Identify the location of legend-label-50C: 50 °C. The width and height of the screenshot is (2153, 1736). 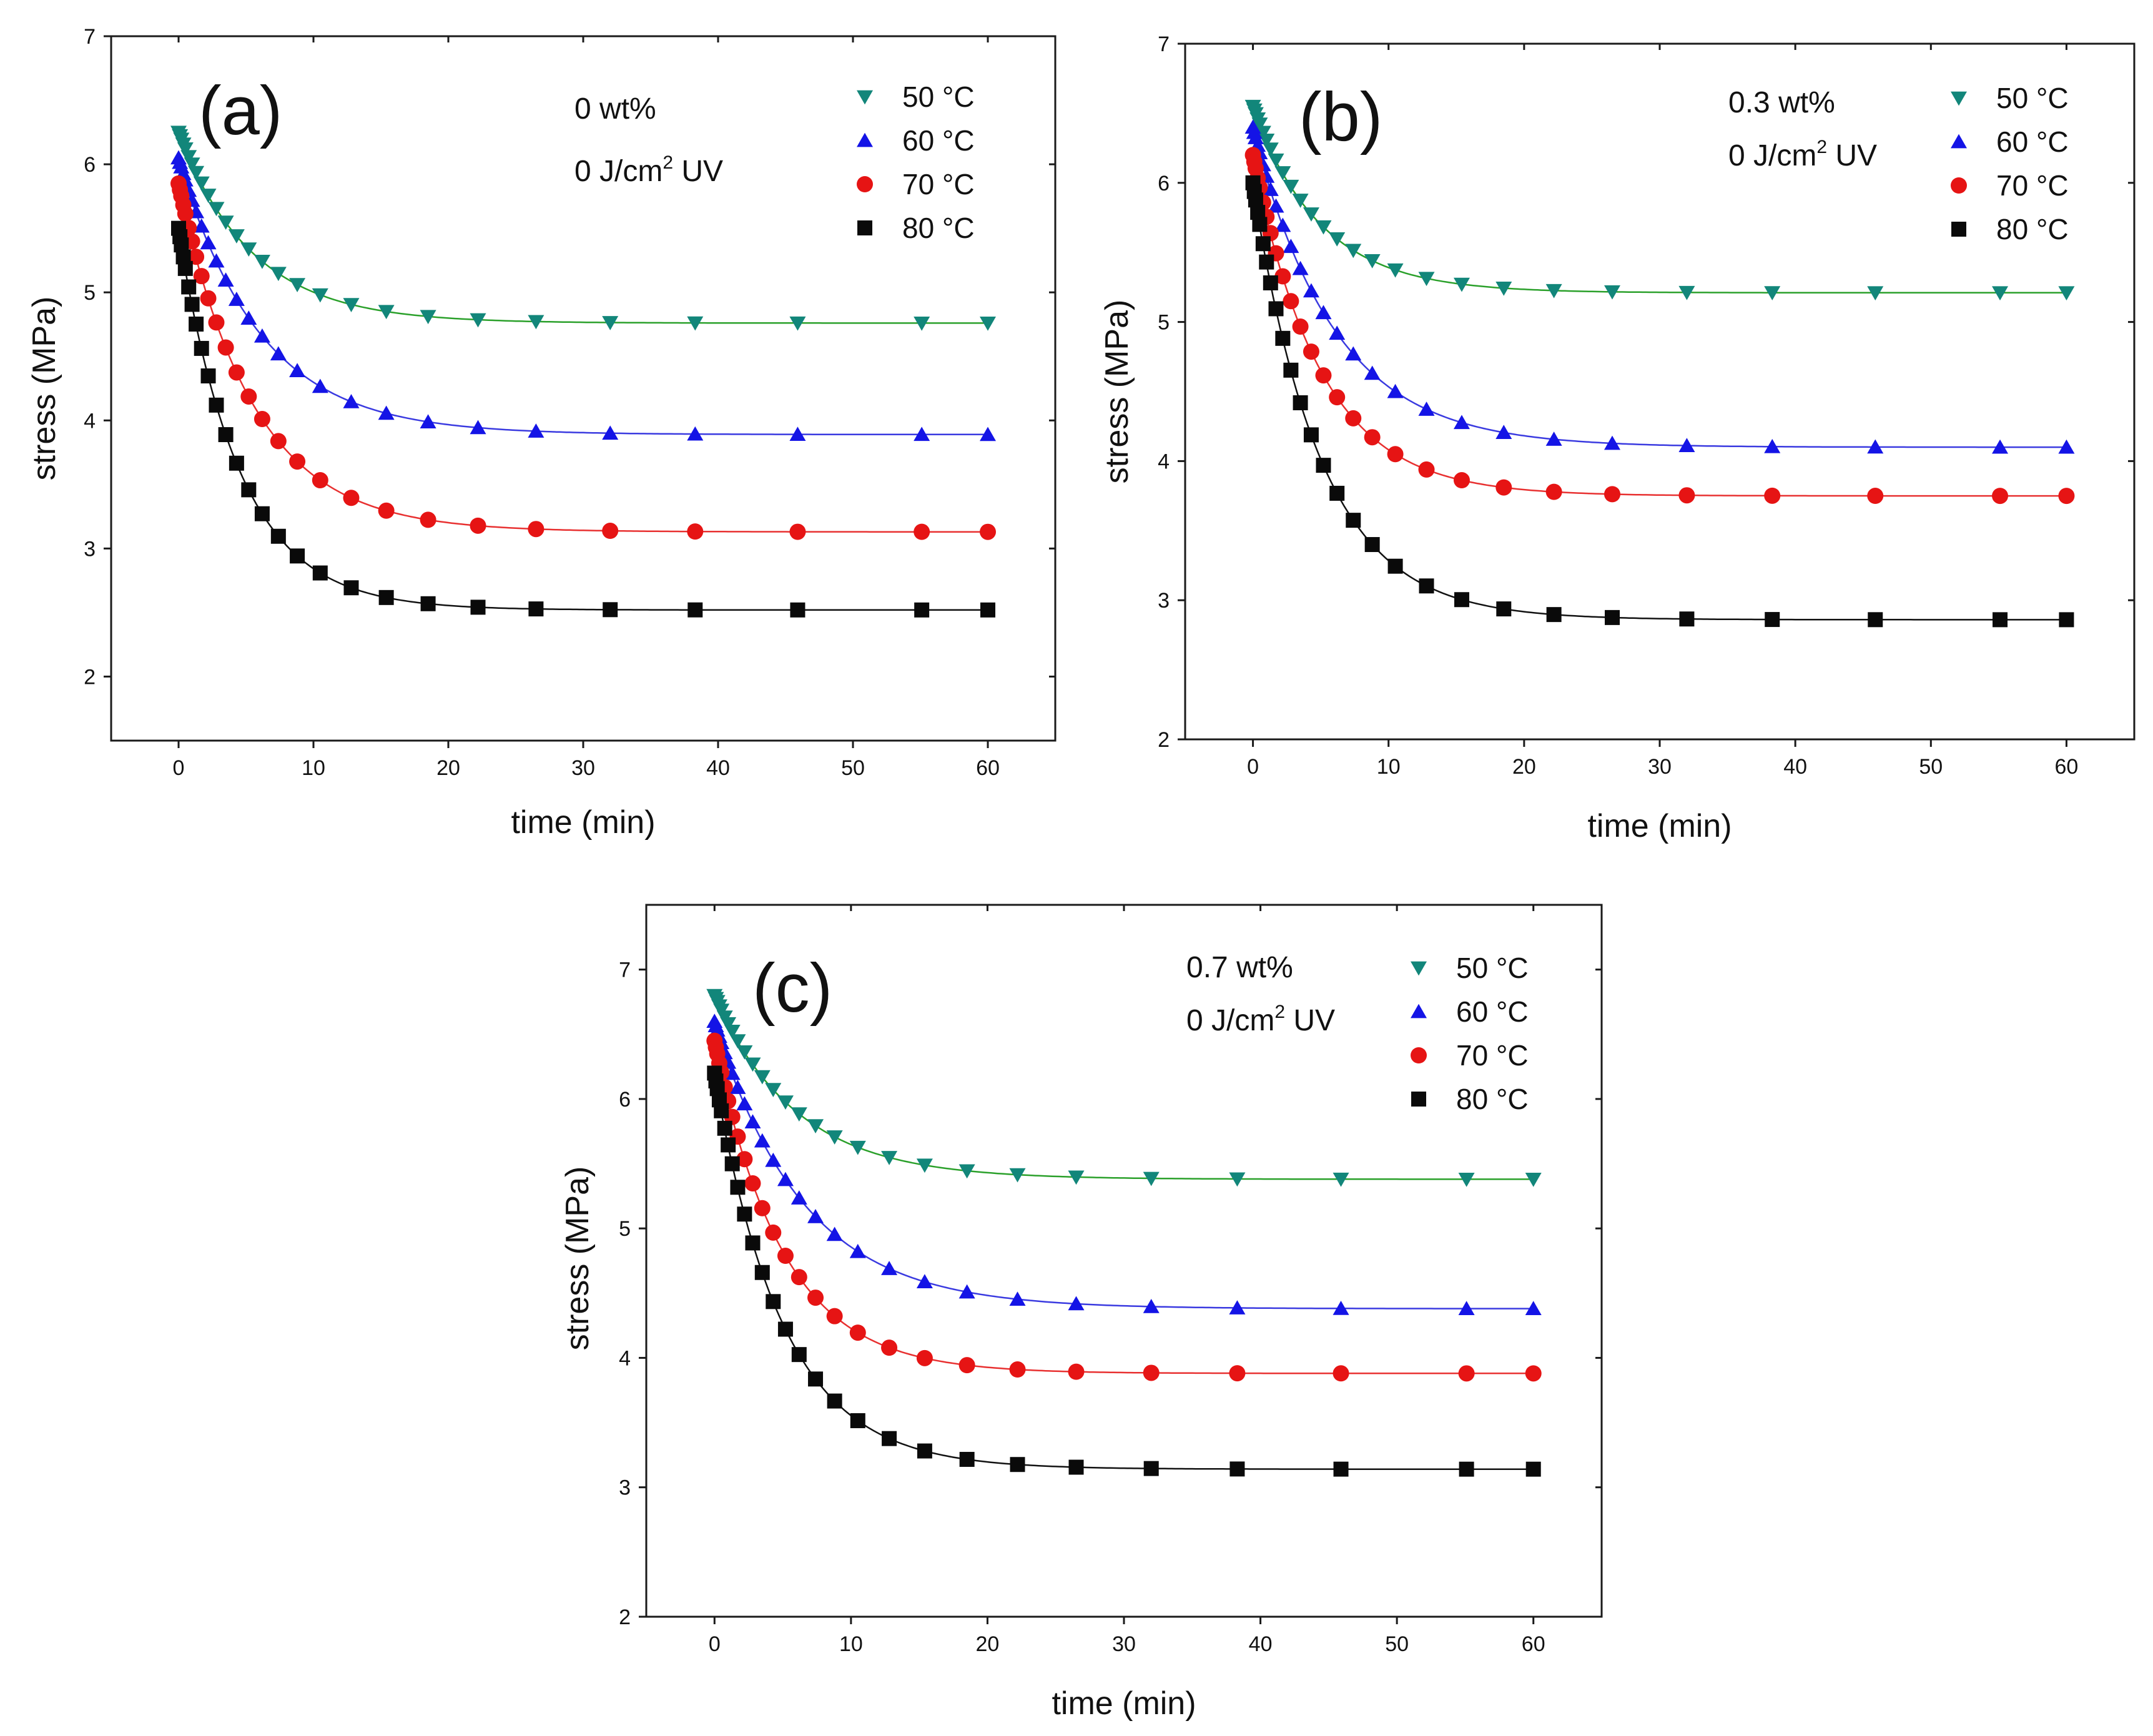
(938, 97).